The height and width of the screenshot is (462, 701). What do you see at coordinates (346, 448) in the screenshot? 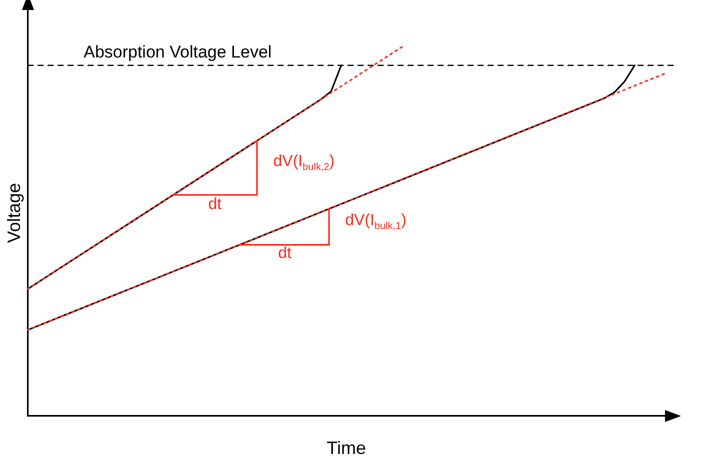
I see `x-axis-title: Time` at bounding box center [346, 448].